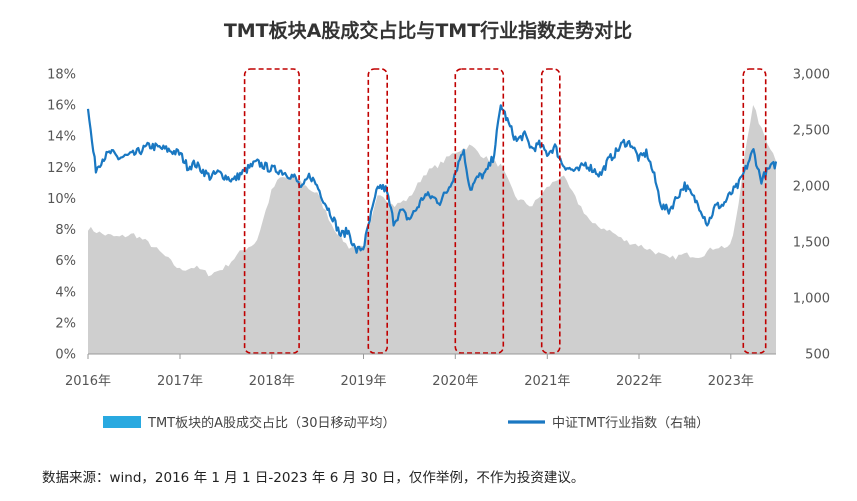 Image resolution: width=857 pixels, height=501 pixels. I want to click on legend-label-area: TMT板块的A股成交占比（30日移动平均）, so click(271, 423).